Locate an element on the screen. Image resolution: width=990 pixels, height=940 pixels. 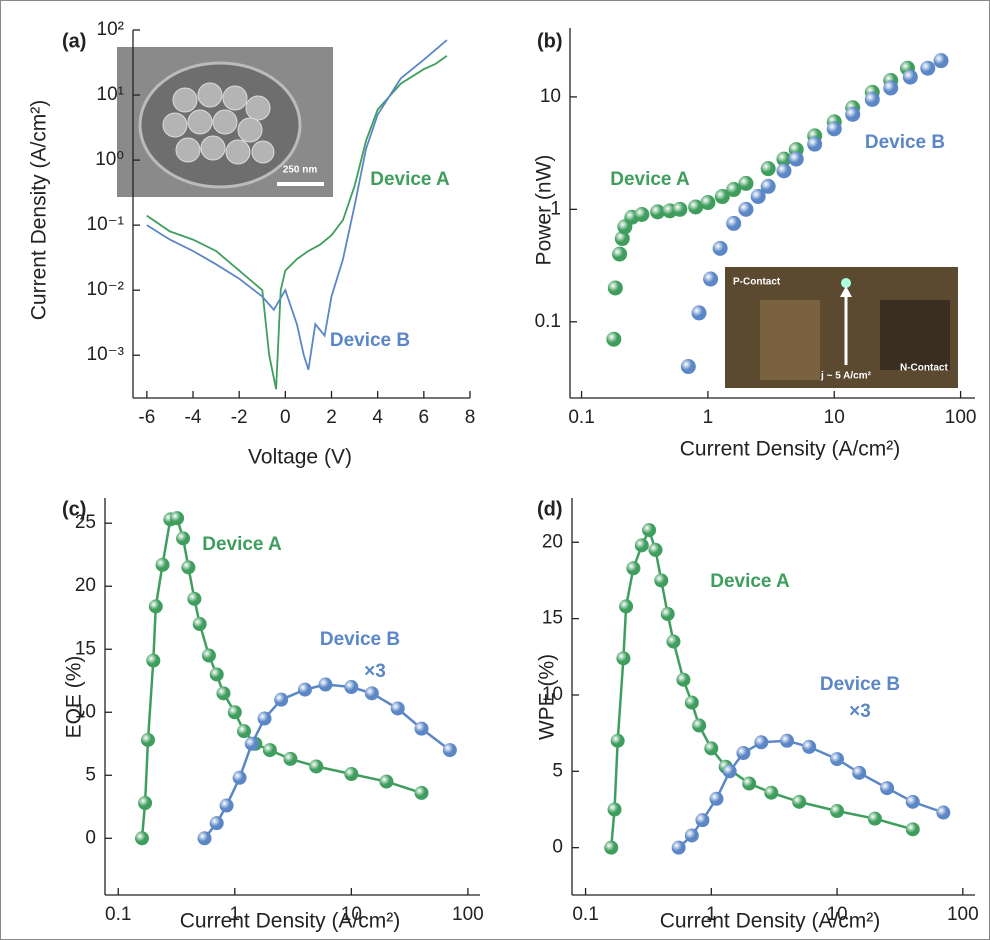
inset-label: j ~ 5 A/cm² is located at coordinates (846, 376).